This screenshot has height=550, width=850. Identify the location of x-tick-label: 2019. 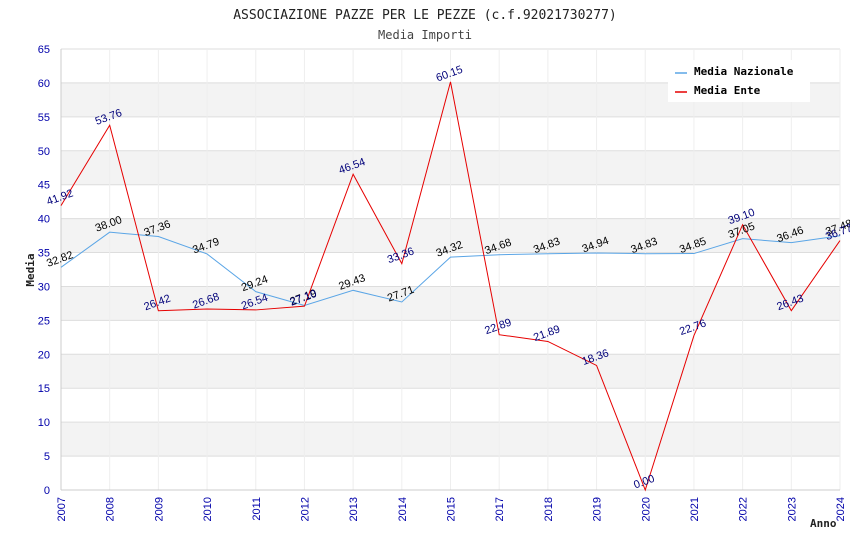
(598, 509).